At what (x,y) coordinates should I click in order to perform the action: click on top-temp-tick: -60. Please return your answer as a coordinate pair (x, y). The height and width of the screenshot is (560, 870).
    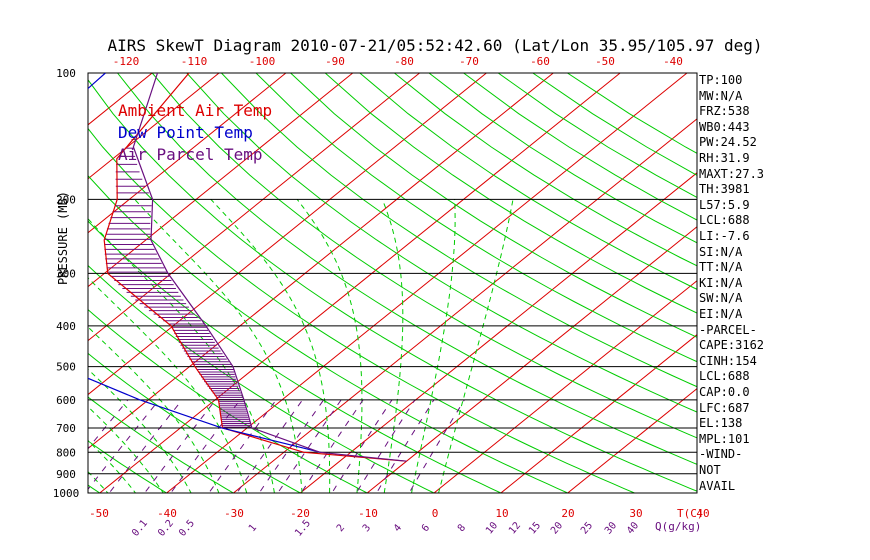
    Looking at the image, I should click on (540, 61).